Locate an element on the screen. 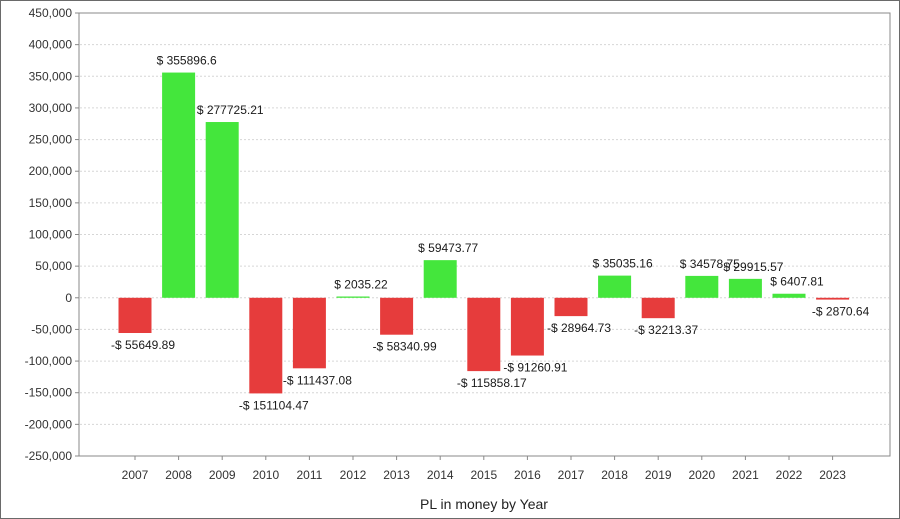  data-label: -$ 32213.37 is located at coordinates (666, 330).